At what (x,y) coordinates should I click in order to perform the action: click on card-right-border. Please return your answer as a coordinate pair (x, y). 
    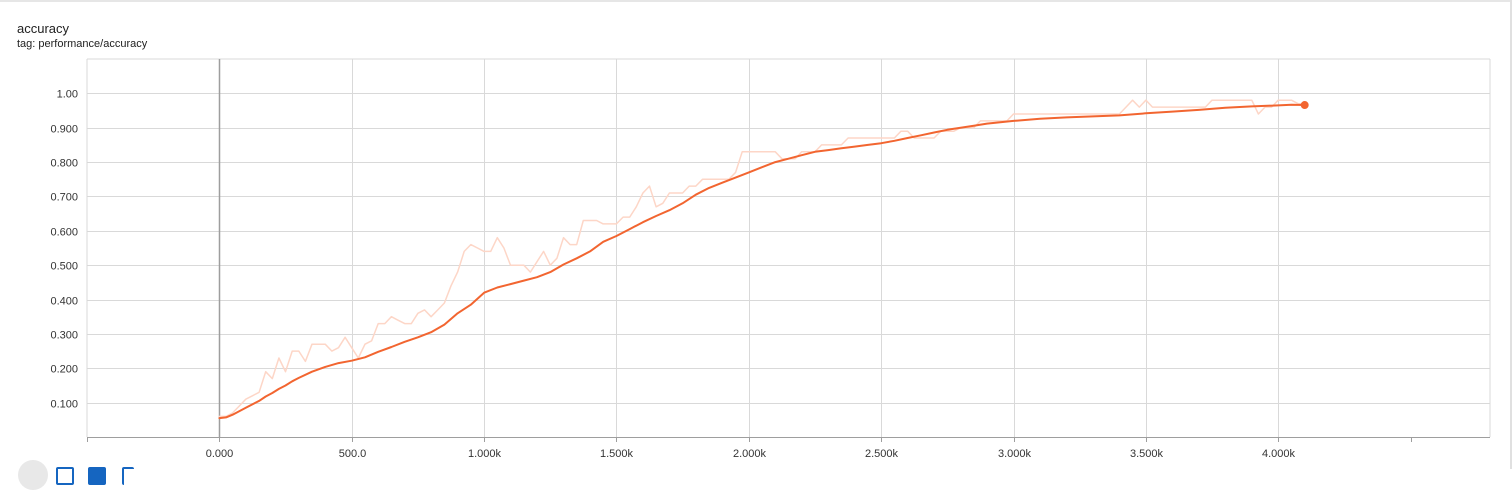
    Looking at the image, I should click on (1511, 234).